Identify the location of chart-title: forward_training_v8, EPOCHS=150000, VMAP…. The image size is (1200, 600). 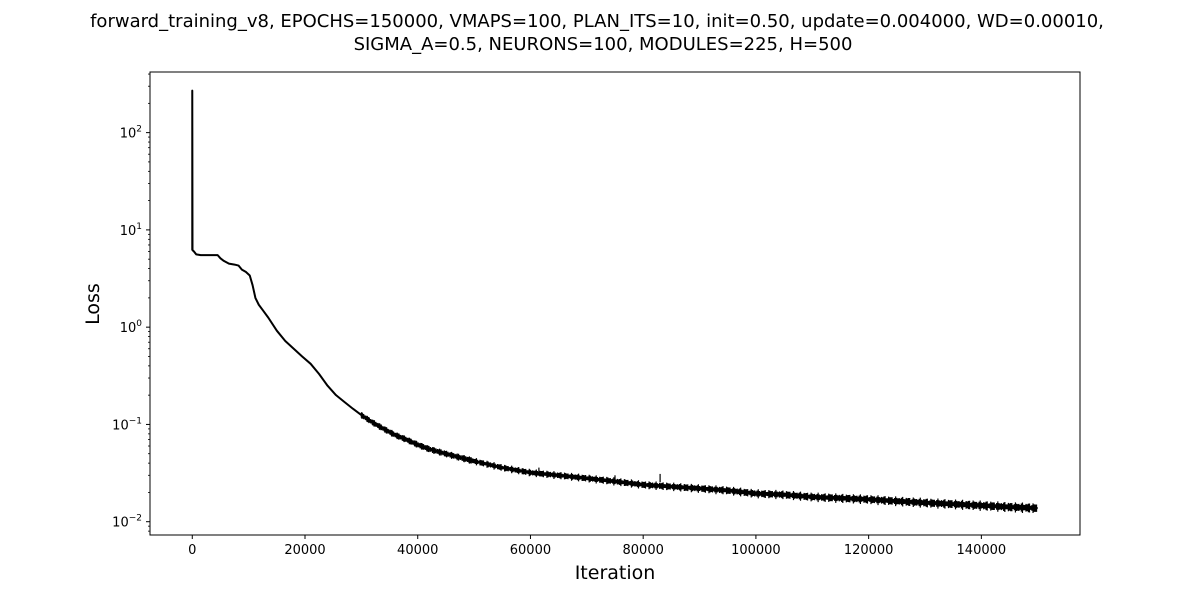
(597, 33).